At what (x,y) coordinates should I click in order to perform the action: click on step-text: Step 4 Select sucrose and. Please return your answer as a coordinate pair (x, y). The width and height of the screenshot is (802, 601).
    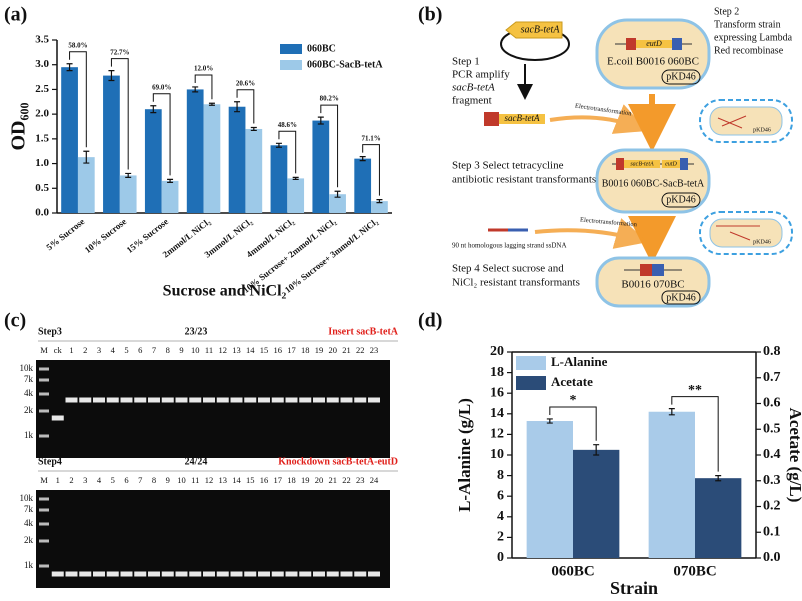
    Looking at the image, I should click on (508, 269).